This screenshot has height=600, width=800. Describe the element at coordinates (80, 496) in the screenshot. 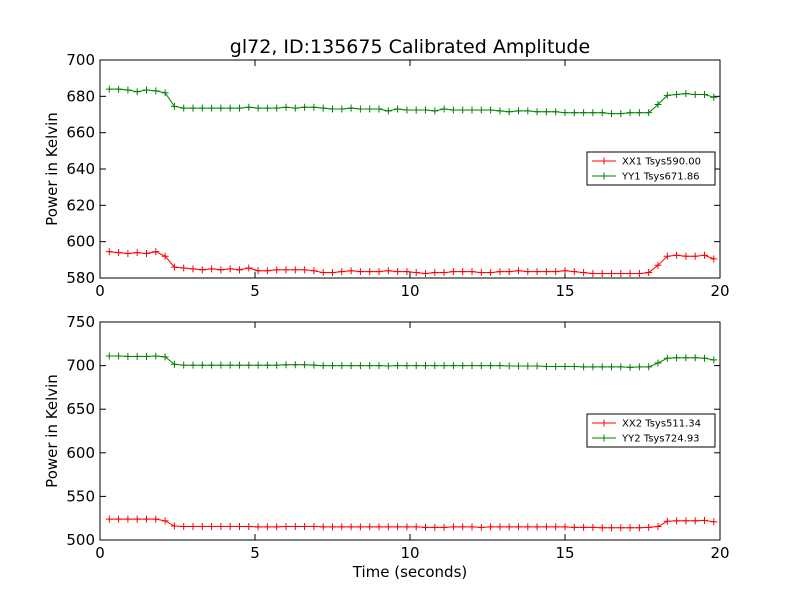

I see `y-tick-label: 550` at that location.